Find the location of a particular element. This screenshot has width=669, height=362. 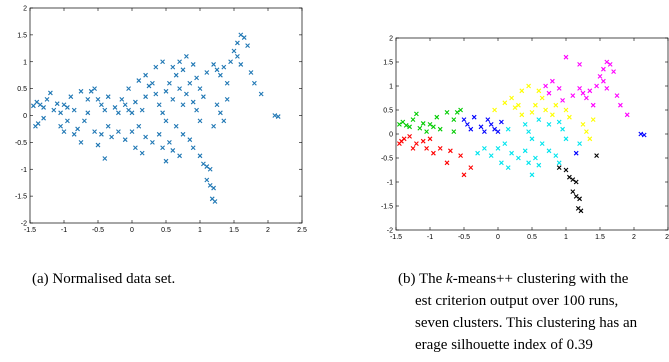

caption-b-line-3: seven clusters. This clustering has an is located at coordinates (526, 323).